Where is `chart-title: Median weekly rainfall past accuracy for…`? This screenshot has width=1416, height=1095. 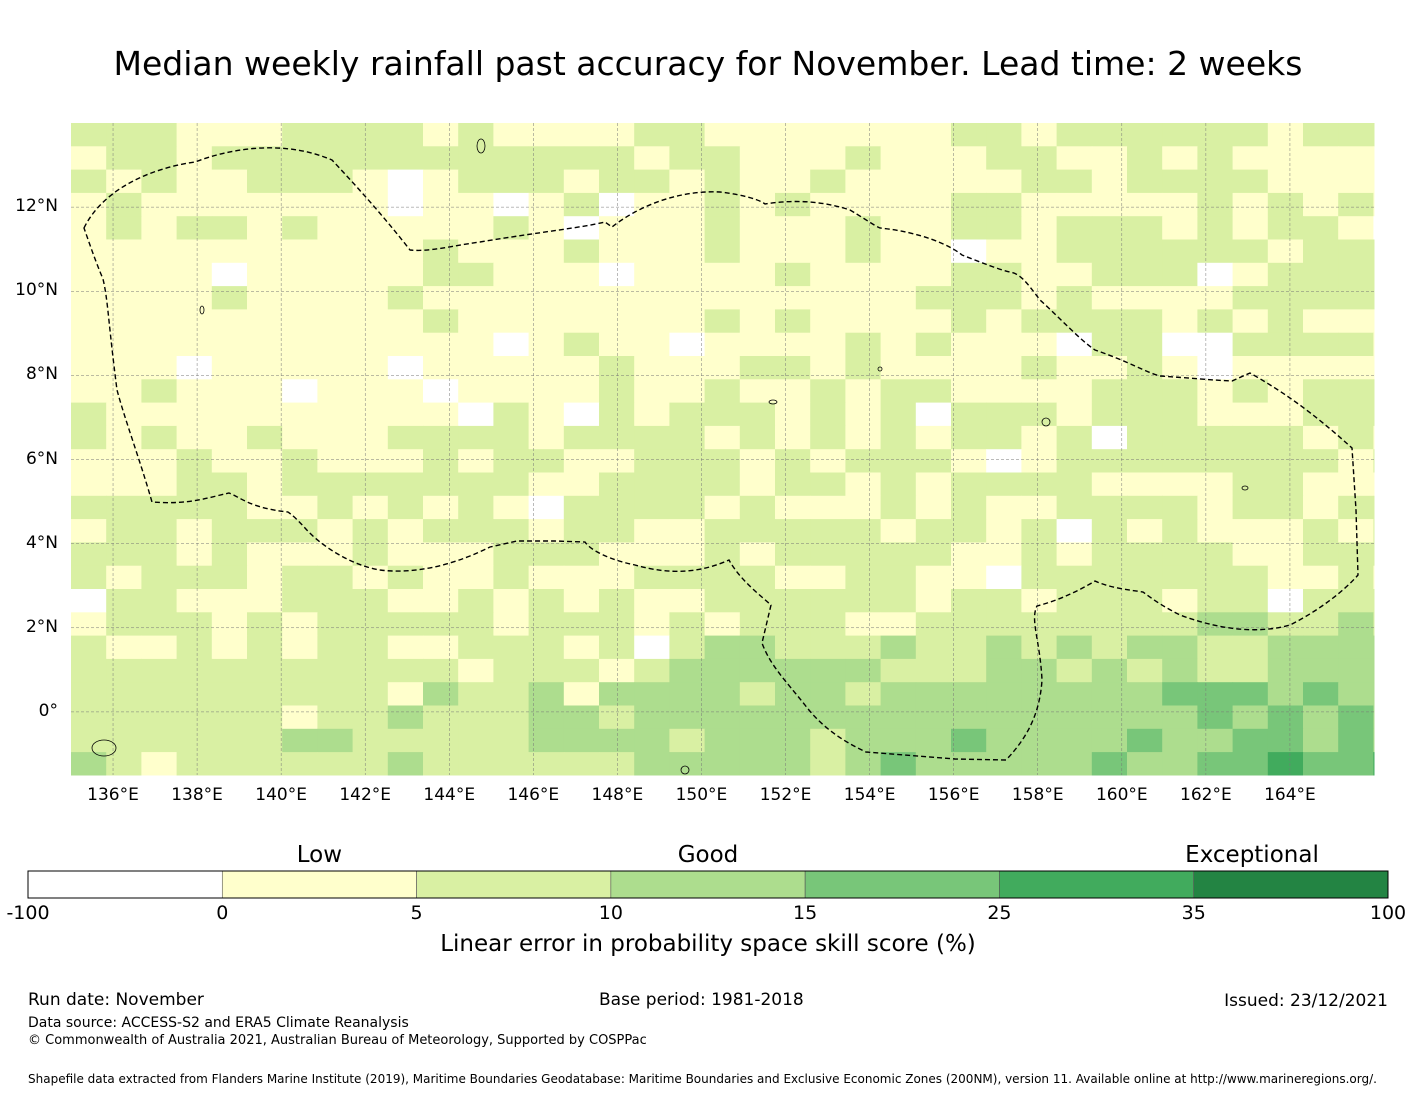 chart-title: Median weekly rainfall past accuracy for… is located at coordinates (708, 63).